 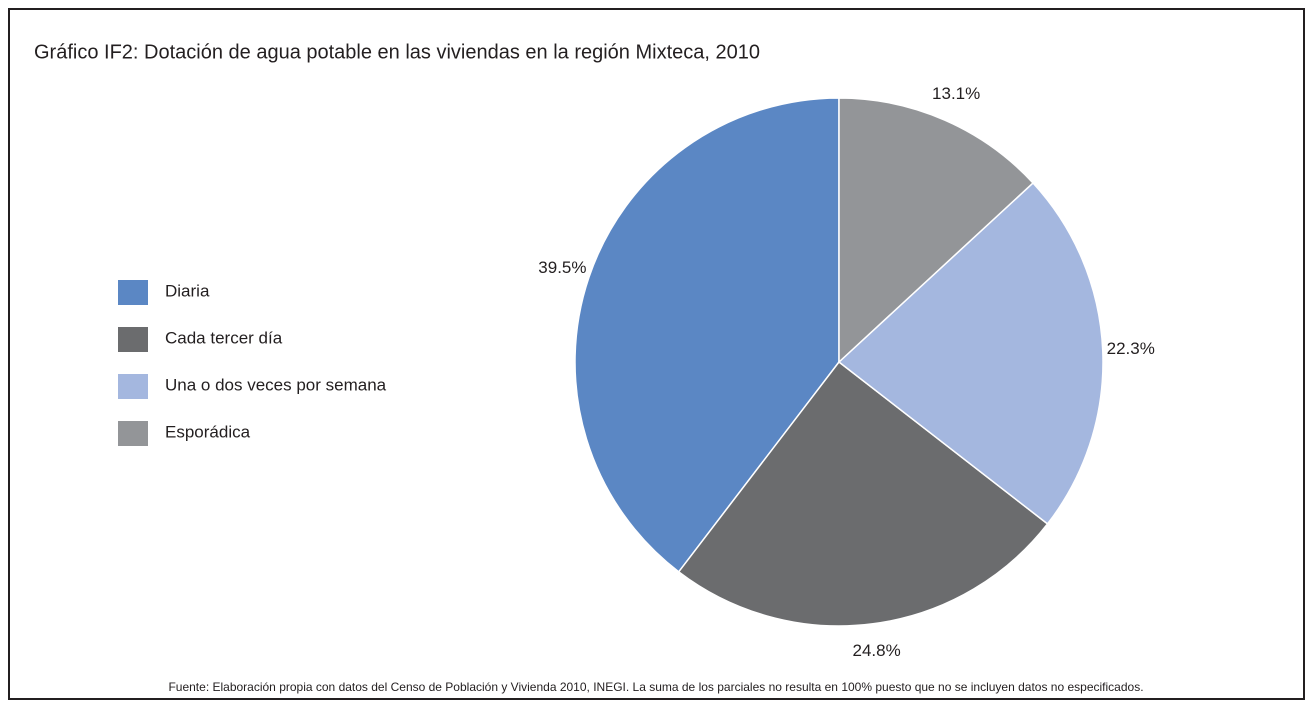 I want to click on data-label: 39.5%, so click(x=562, y=267).